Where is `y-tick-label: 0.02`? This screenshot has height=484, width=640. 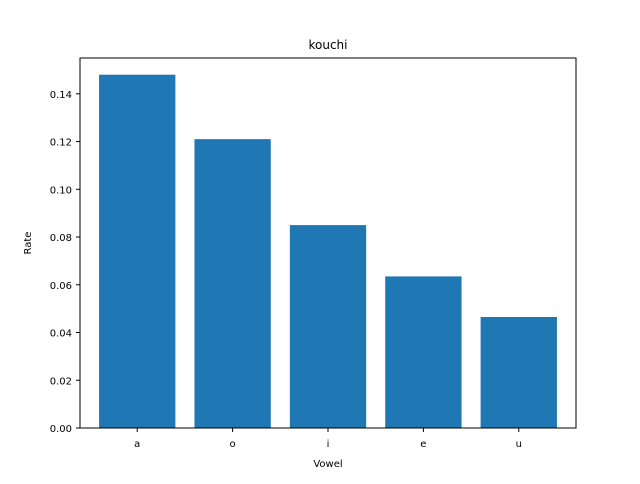 y-tick-label: 0.02 is located at coordinates (61, 381).